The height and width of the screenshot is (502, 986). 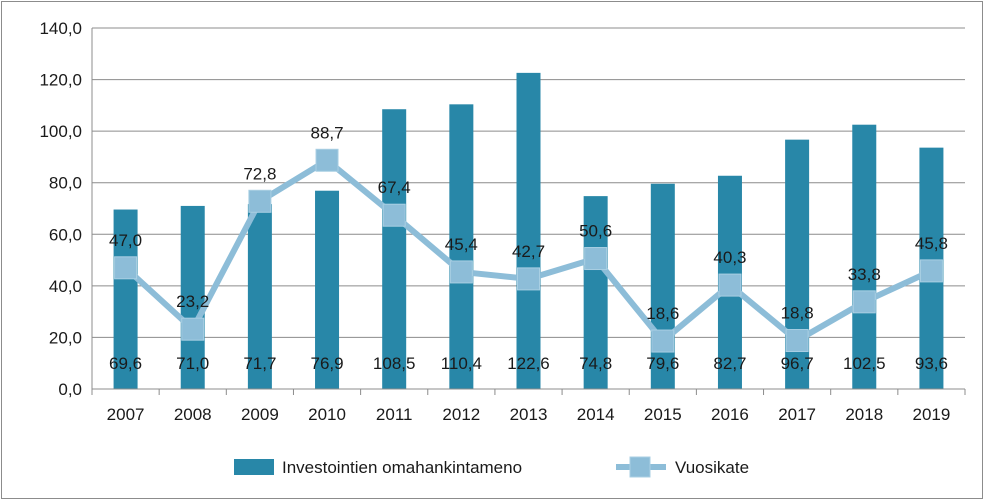 I want to click on line-data-label: 42,7, so click(x=528, y=251).